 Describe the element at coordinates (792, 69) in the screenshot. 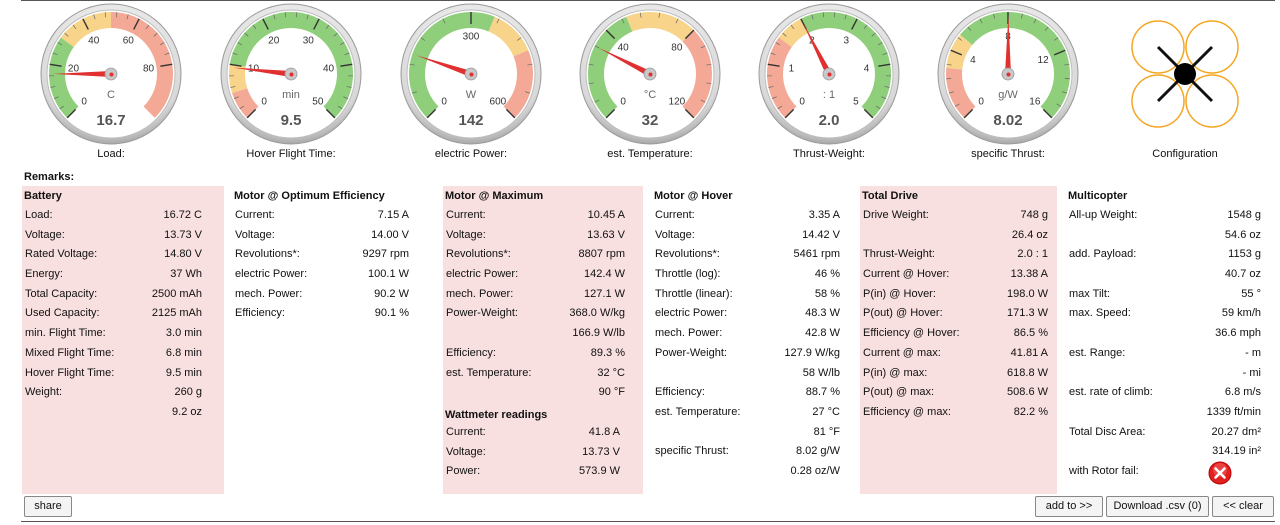

I see `gauge-tick-label: 1` at that location.